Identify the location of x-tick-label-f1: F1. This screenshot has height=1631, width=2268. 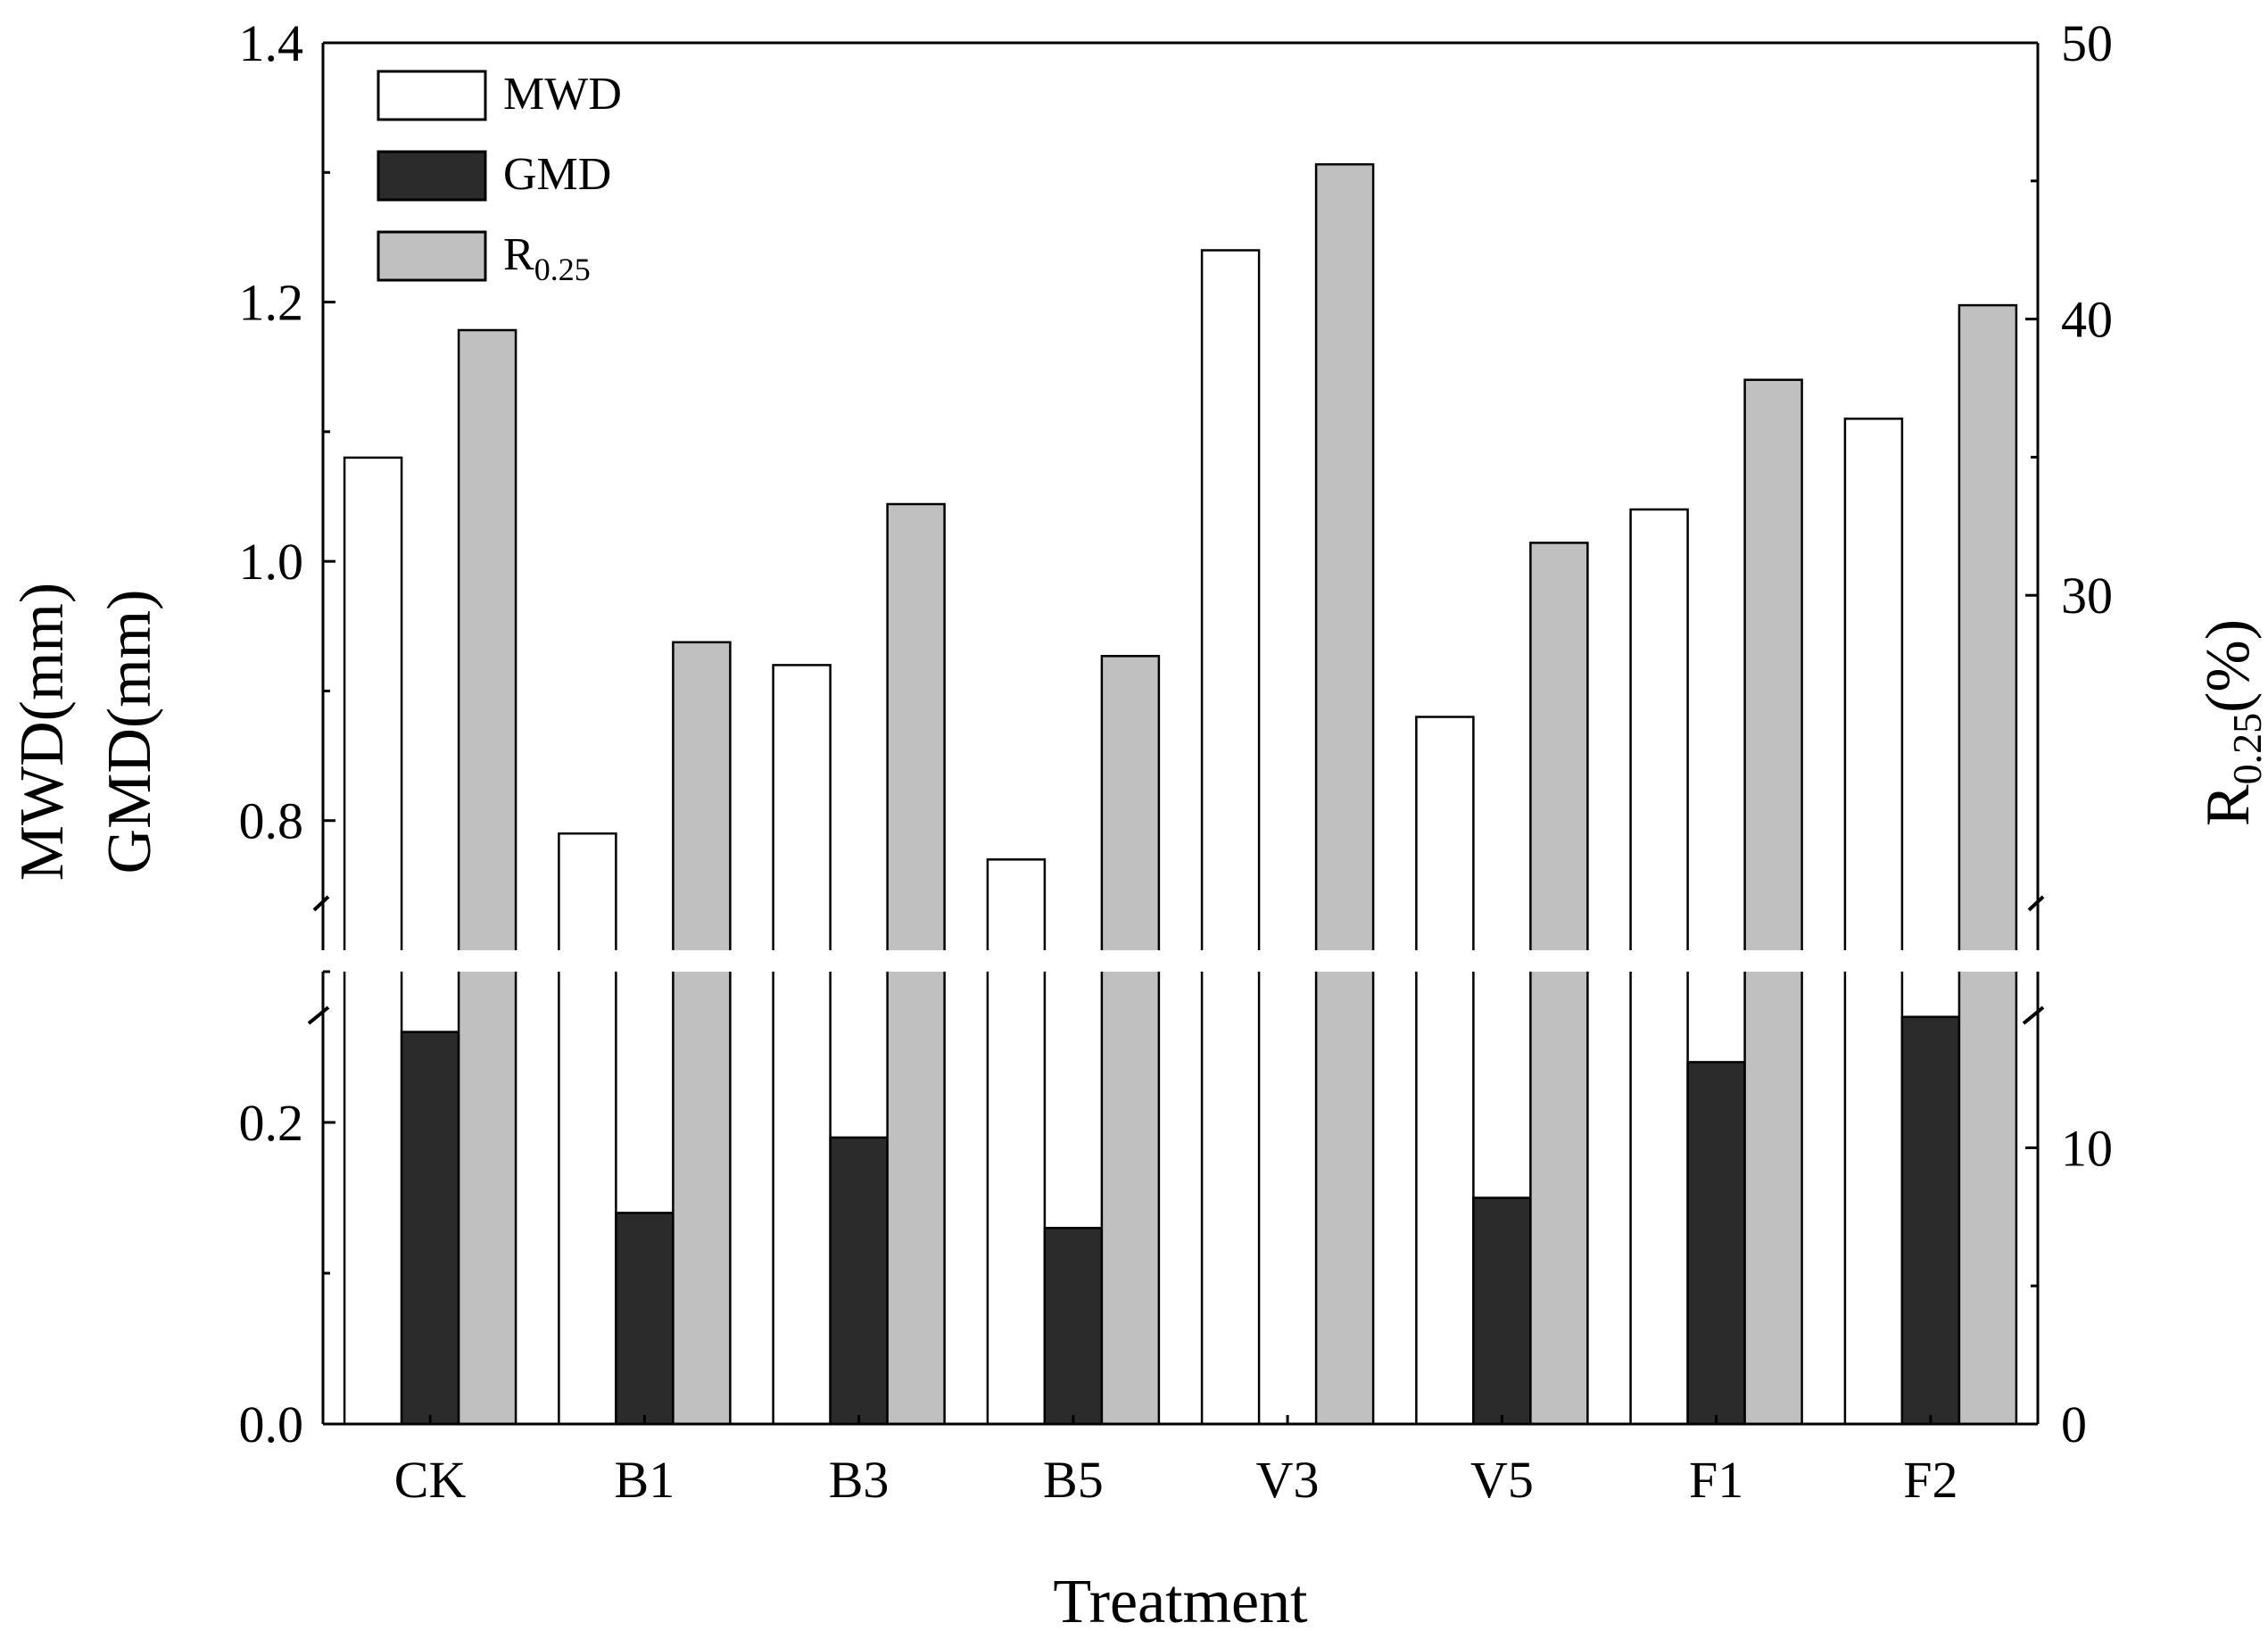
(1716, 1480).